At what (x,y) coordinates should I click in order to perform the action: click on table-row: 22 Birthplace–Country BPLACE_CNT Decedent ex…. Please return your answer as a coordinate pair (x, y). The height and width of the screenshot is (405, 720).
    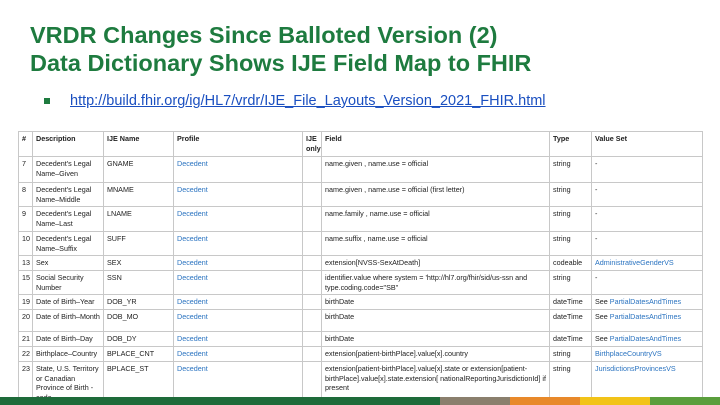
    Looking at the image, I should click on (360, 354).